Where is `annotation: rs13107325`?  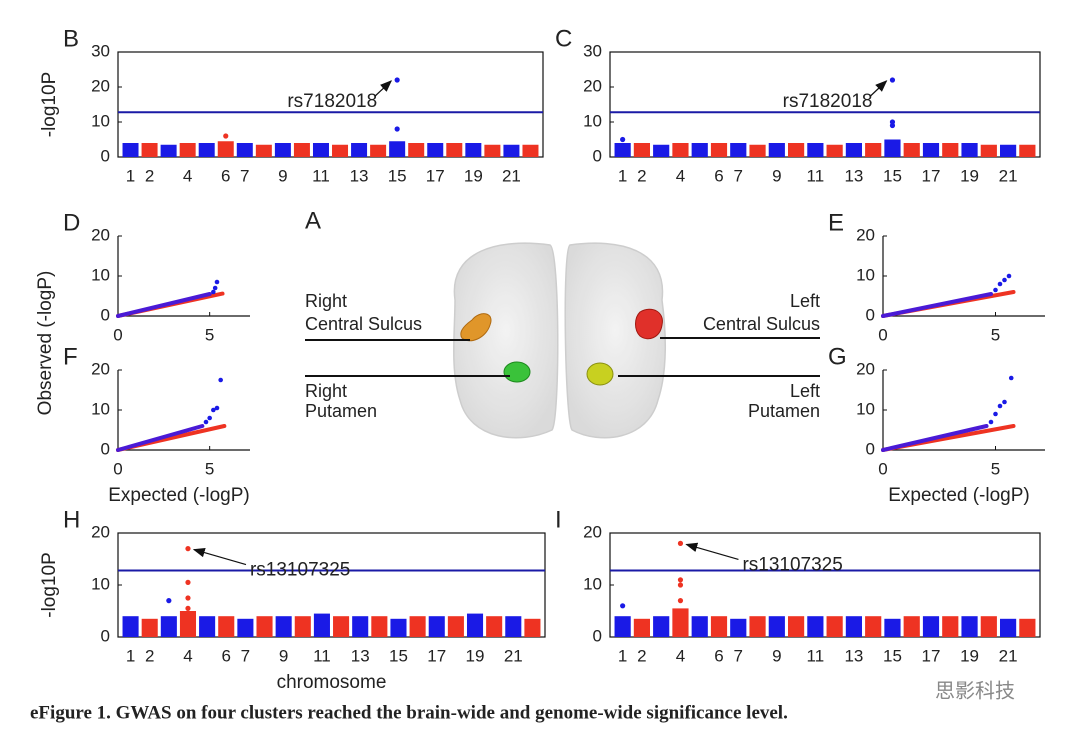 annotation: rs13107325 is located at coordinates (300, 570).